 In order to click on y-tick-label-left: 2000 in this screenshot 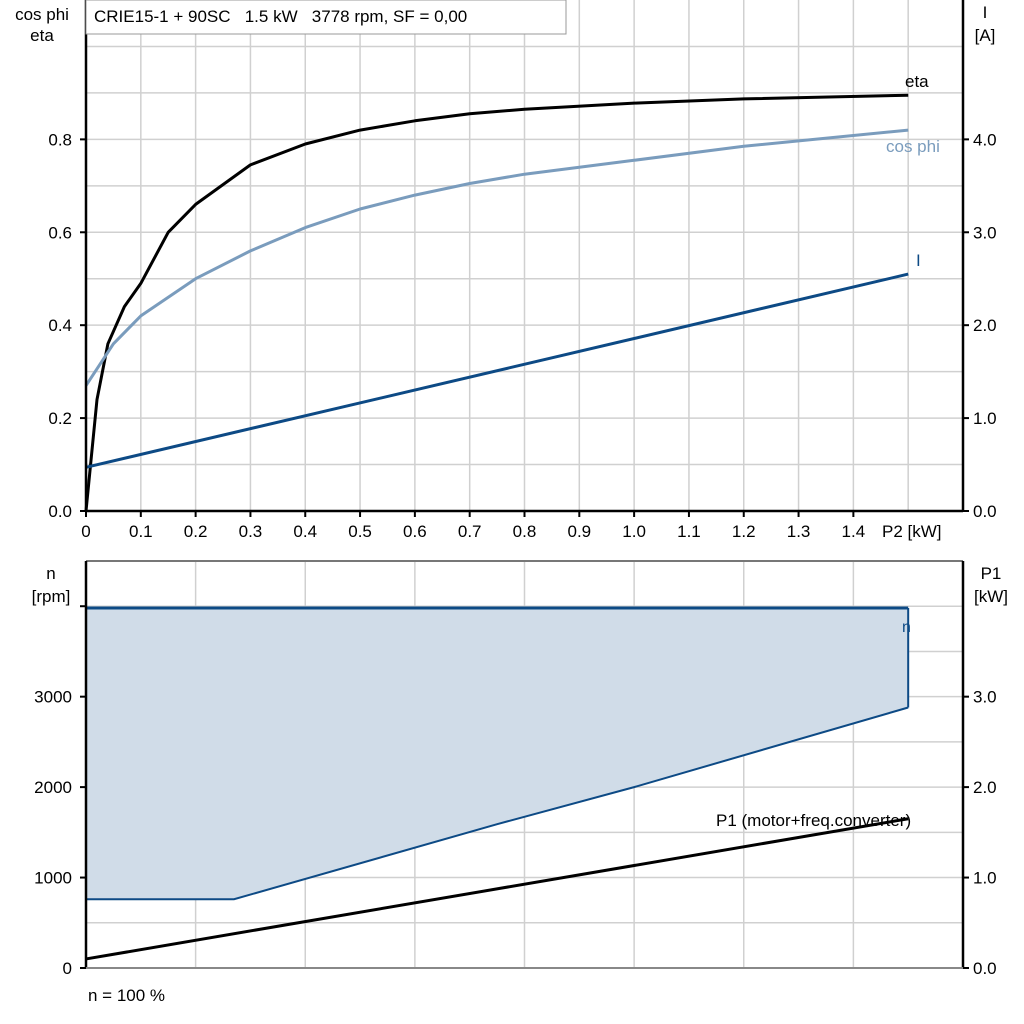, I will do `click(53, 787)`.